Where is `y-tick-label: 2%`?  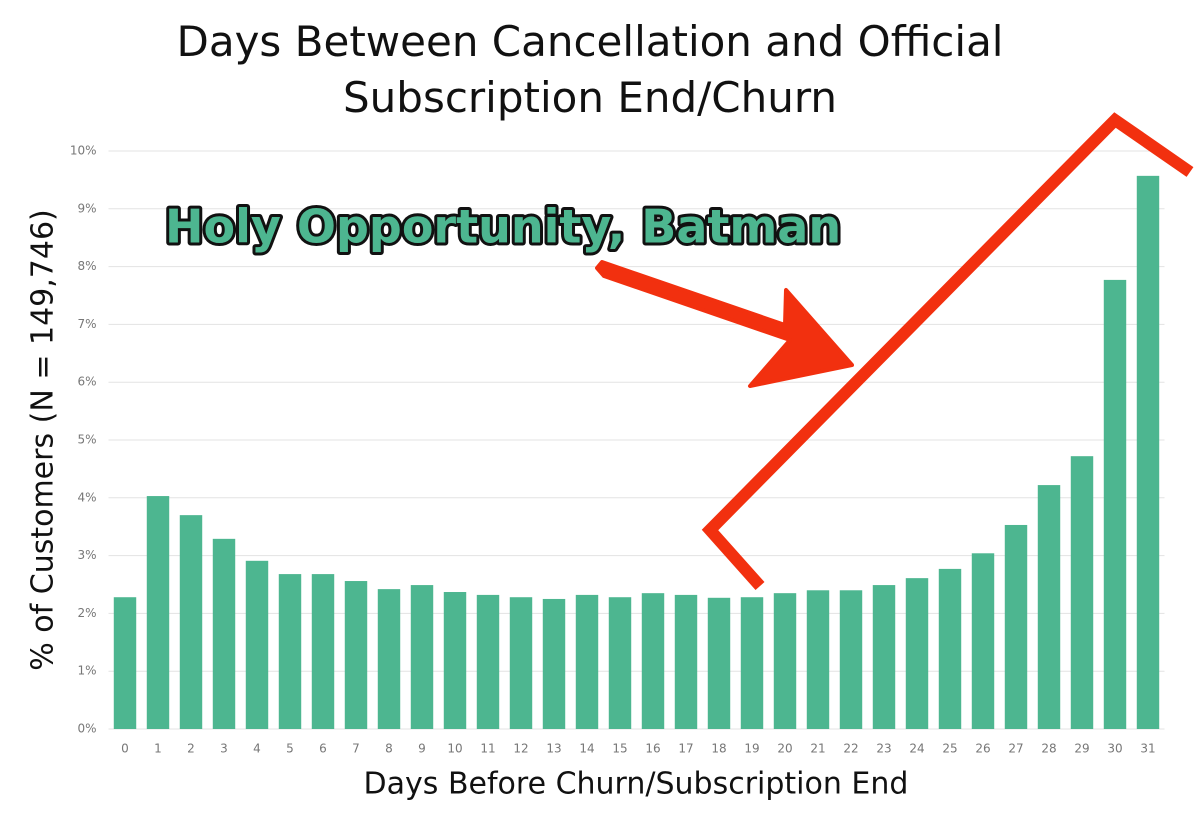
y-tick-label: 2% is located at coordinates (86, 613).